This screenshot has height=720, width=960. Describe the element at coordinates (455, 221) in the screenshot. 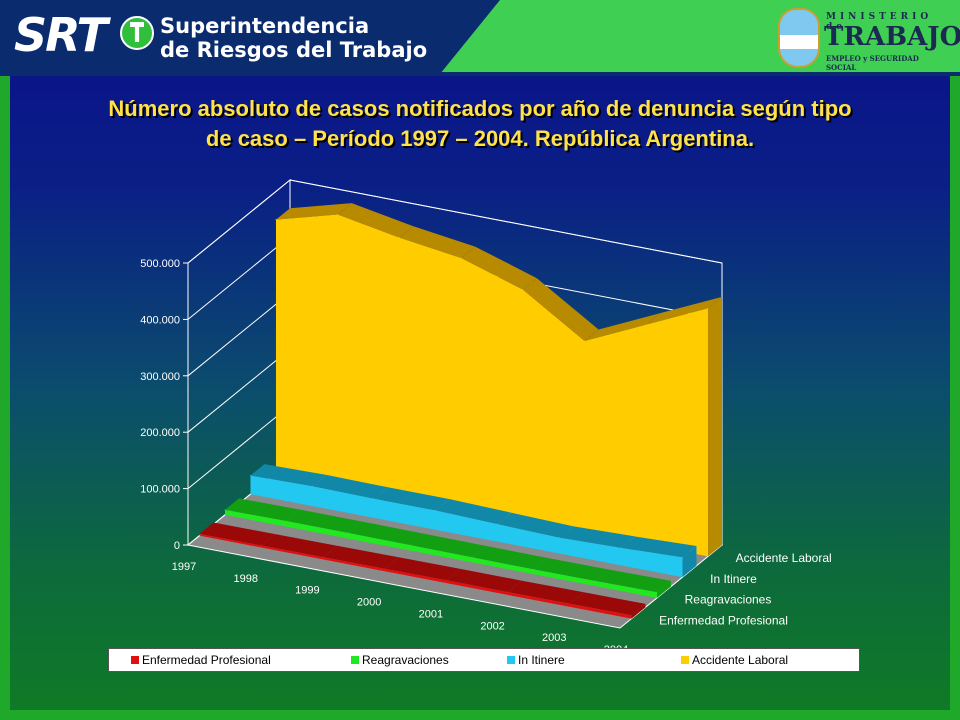

I see `gridline` at that location.